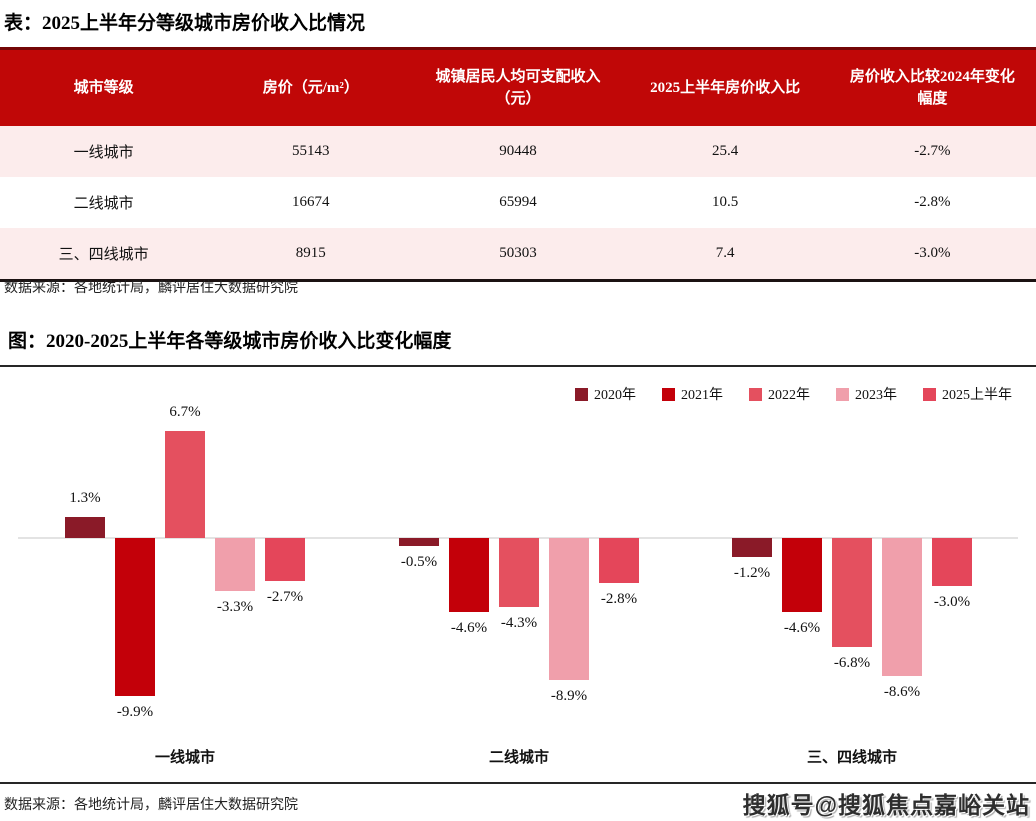 The height and width of the screenshot is (821, 1036). What do you see at coordinates (311, 151) in the screenshot?
I see `table-cell: 55143` at bounding box center [311, 151].